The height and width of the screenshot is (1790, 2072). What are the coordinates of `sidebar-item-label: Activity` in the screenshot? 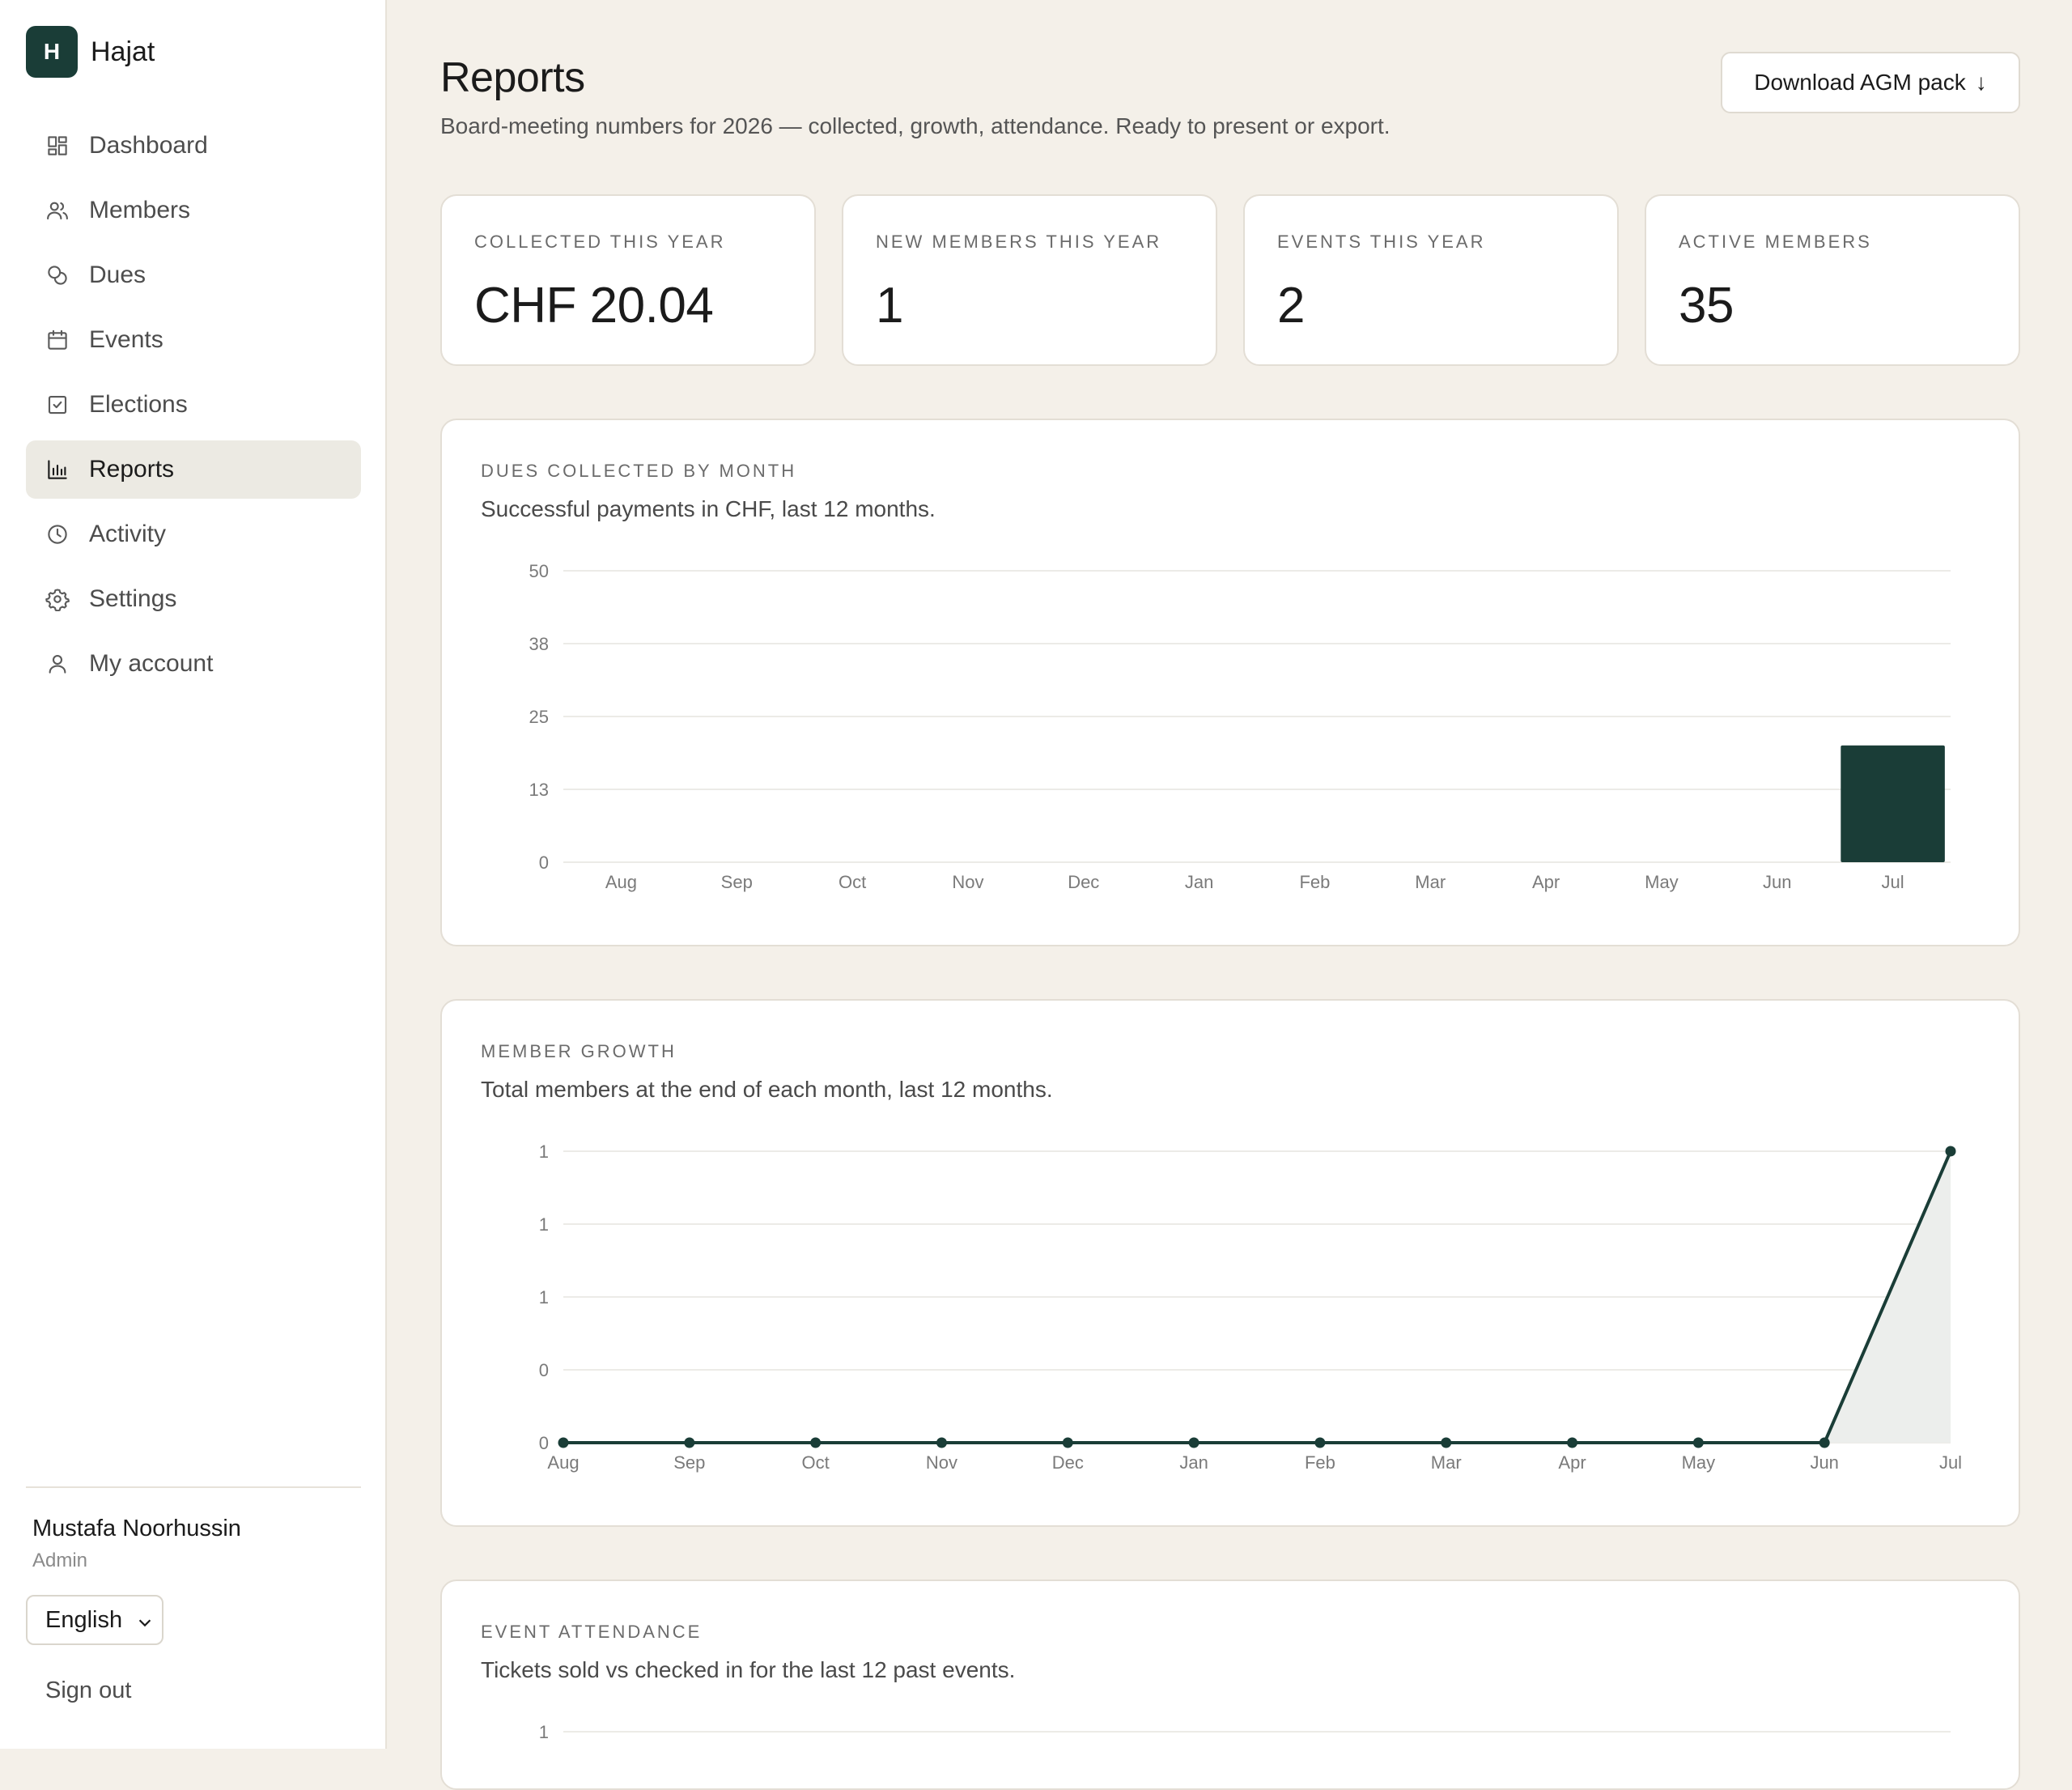 It's located at (128, 534).